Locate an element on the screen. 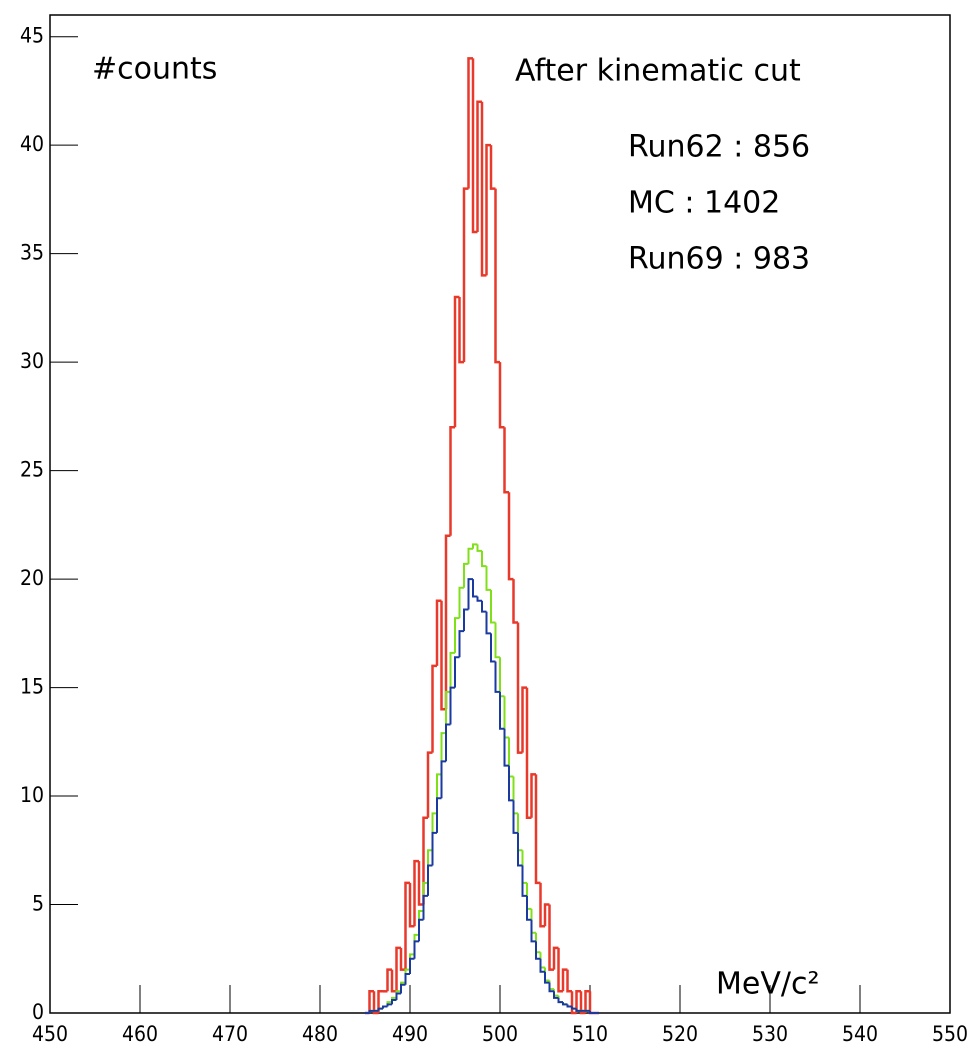 The image size is (973, 1063). x-tick-label: 490 is located at coordinates (410, 1034).